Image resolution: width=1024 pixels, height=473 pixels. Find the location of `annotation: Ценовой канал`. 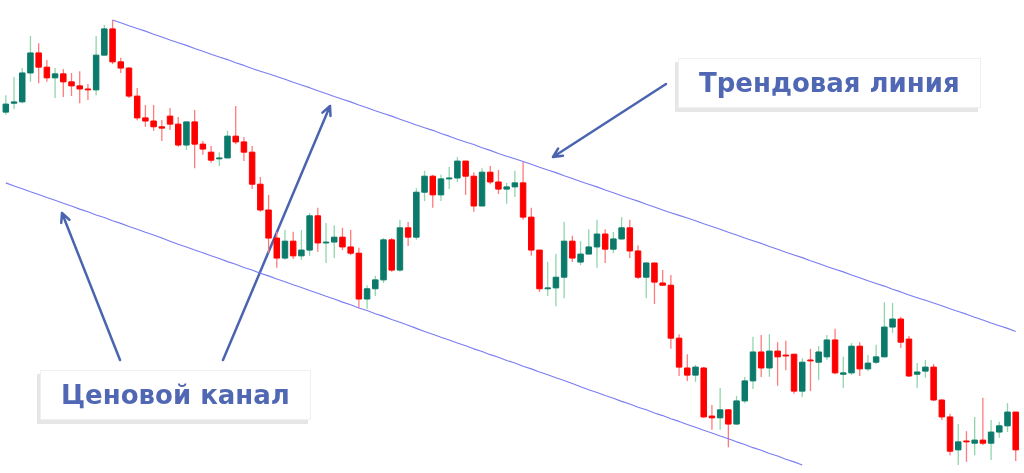

annotation: Ценовой канал is located at coordinates (175, 395).